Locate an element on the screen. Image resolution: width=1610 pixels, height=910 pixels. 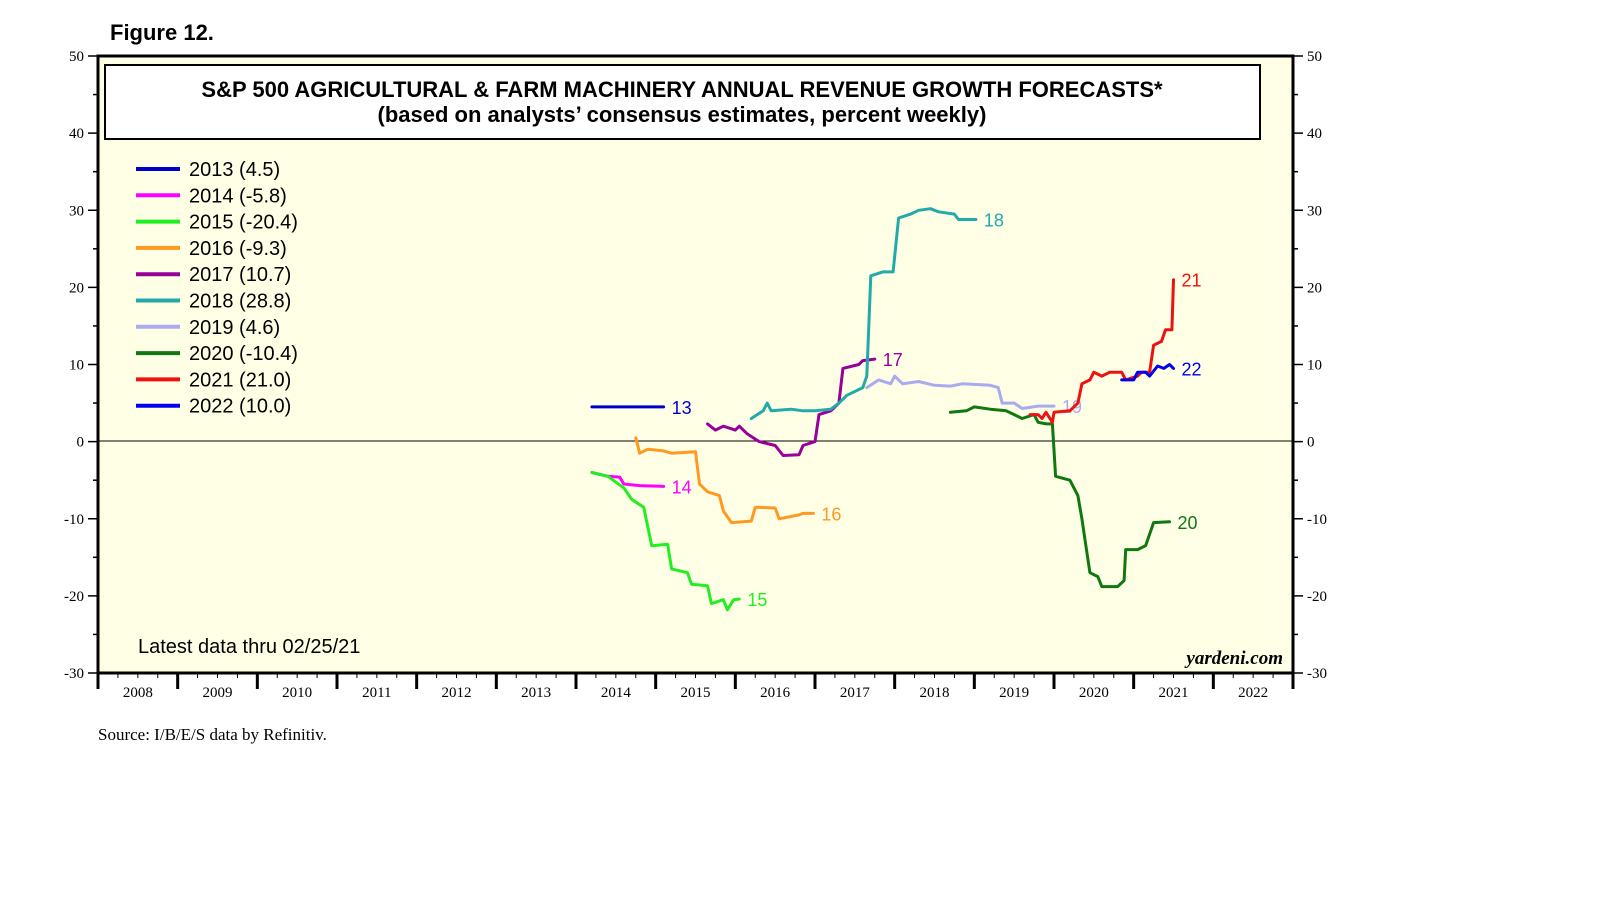
series-line-2021 is located at coordinates (1101, 351).